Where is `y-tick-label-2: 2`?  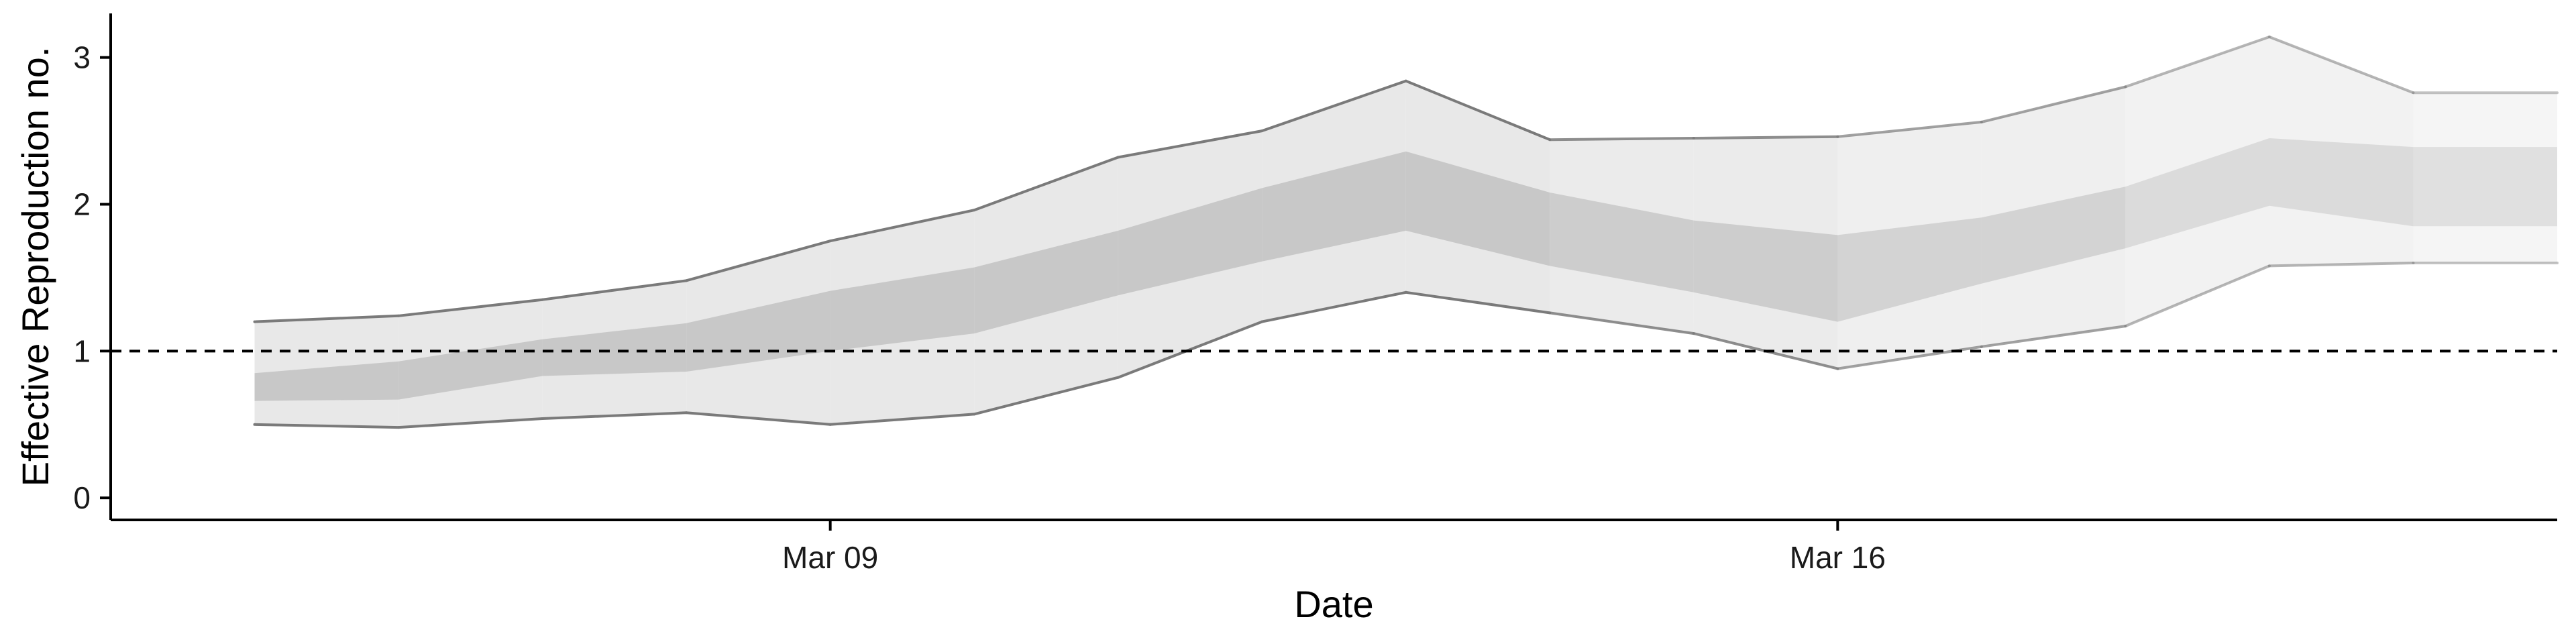
y-tick-label-2: 2 is located at coordinates (82, 203).